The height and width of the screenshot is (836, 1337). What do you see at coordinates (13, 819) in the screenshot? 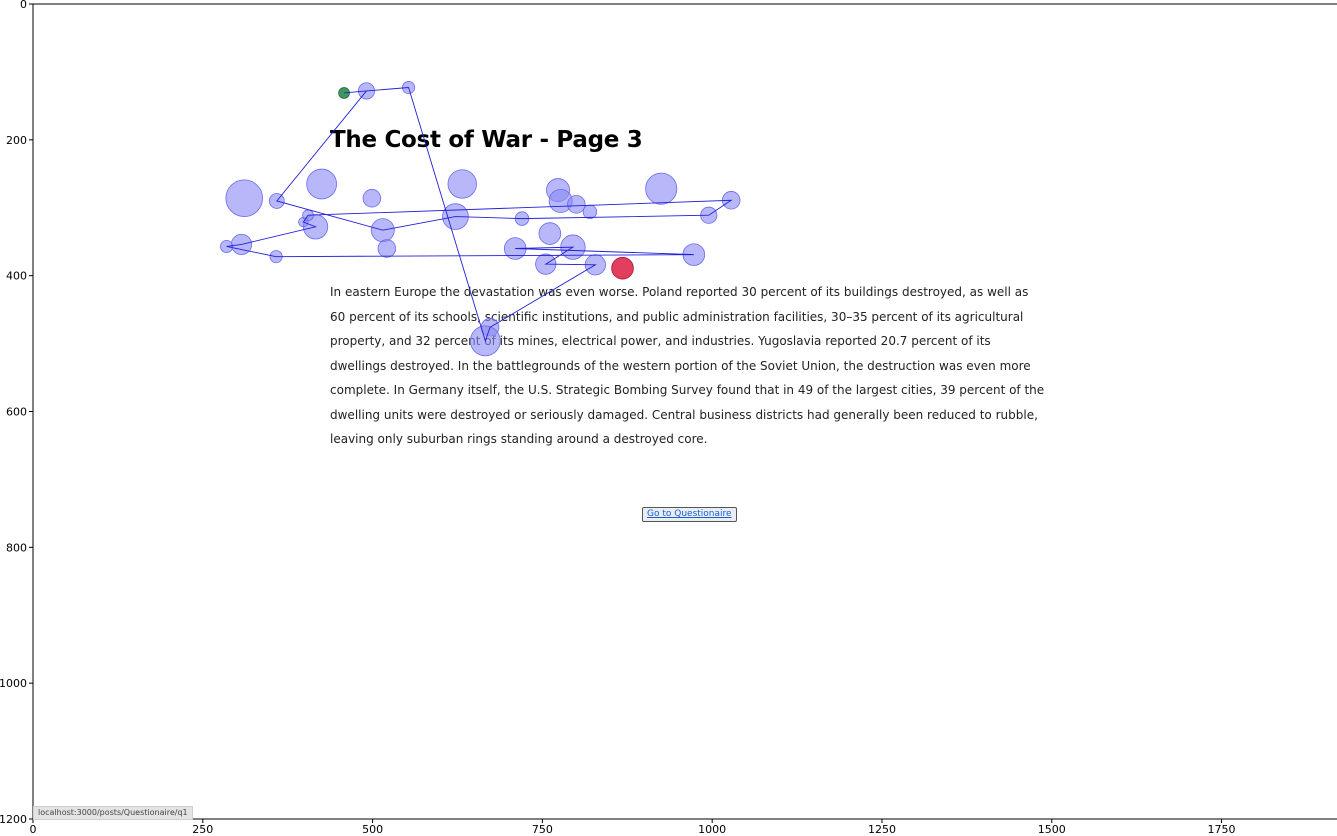
I see `y-tick-label: 1200` at bounding box center [13, 819].